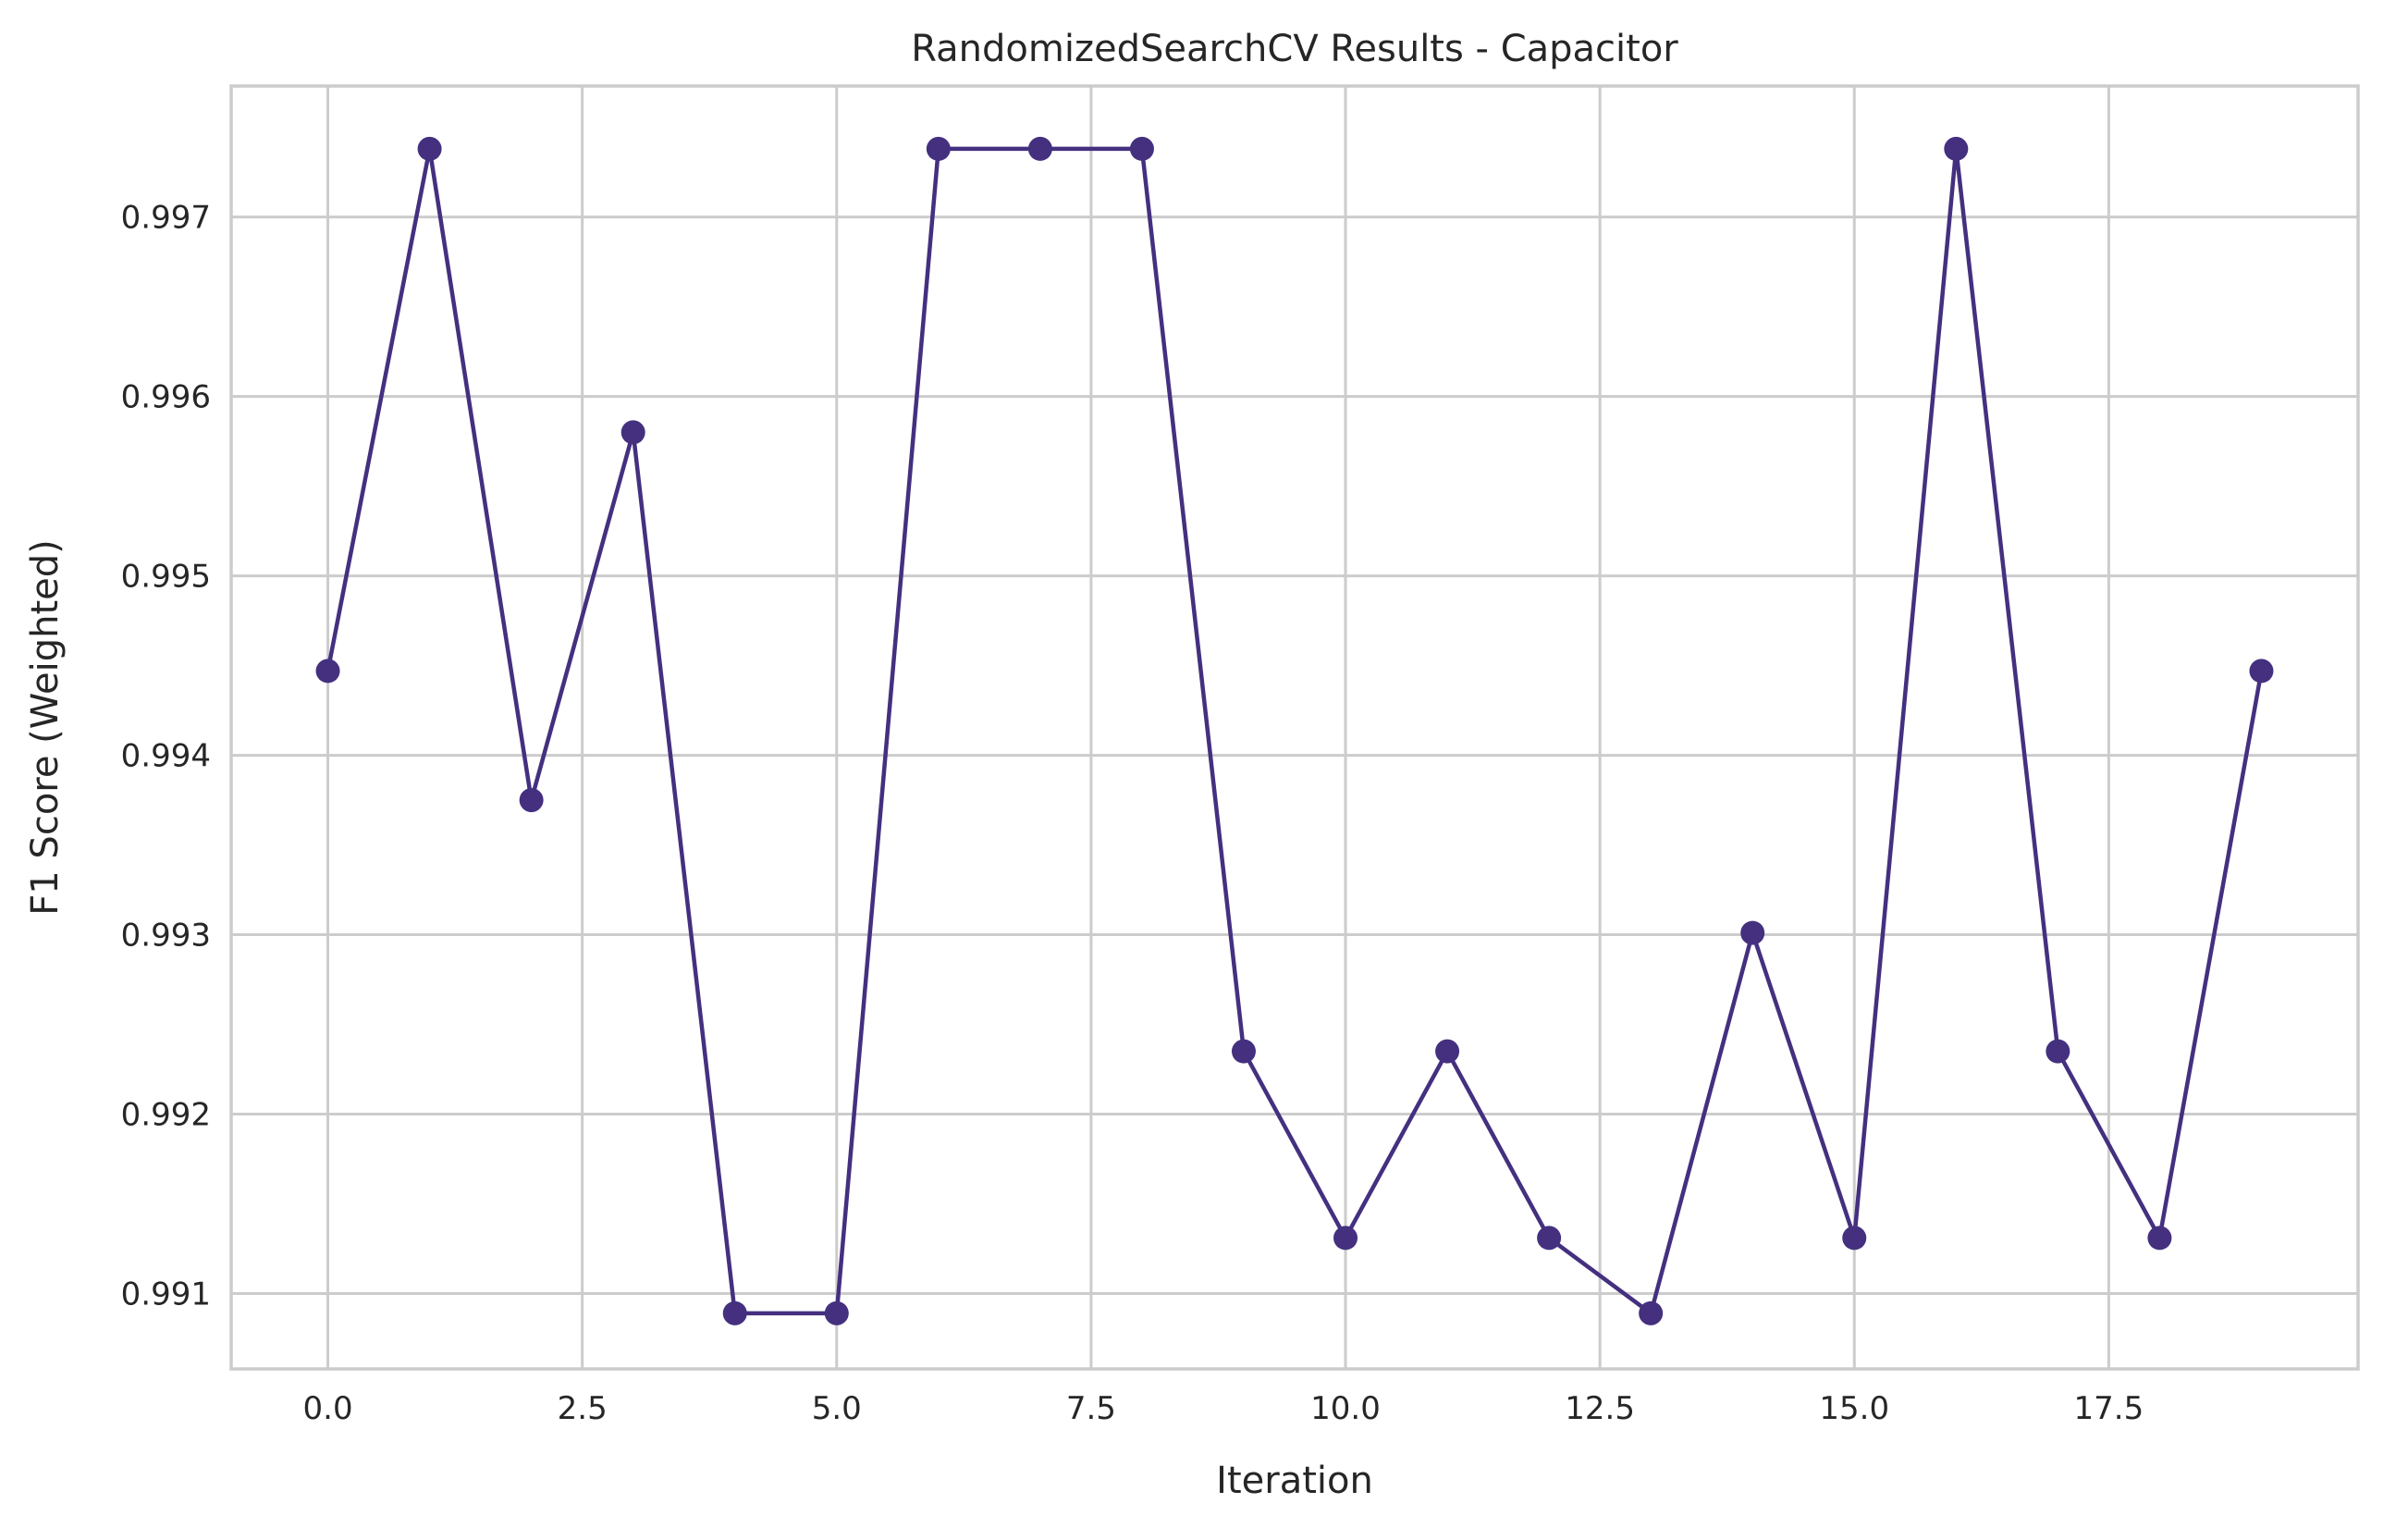  What do you see at coordinates (166, 397) in the screenshot?
I see `y-tick-label: 0.996` at bounding box center [166, 397].